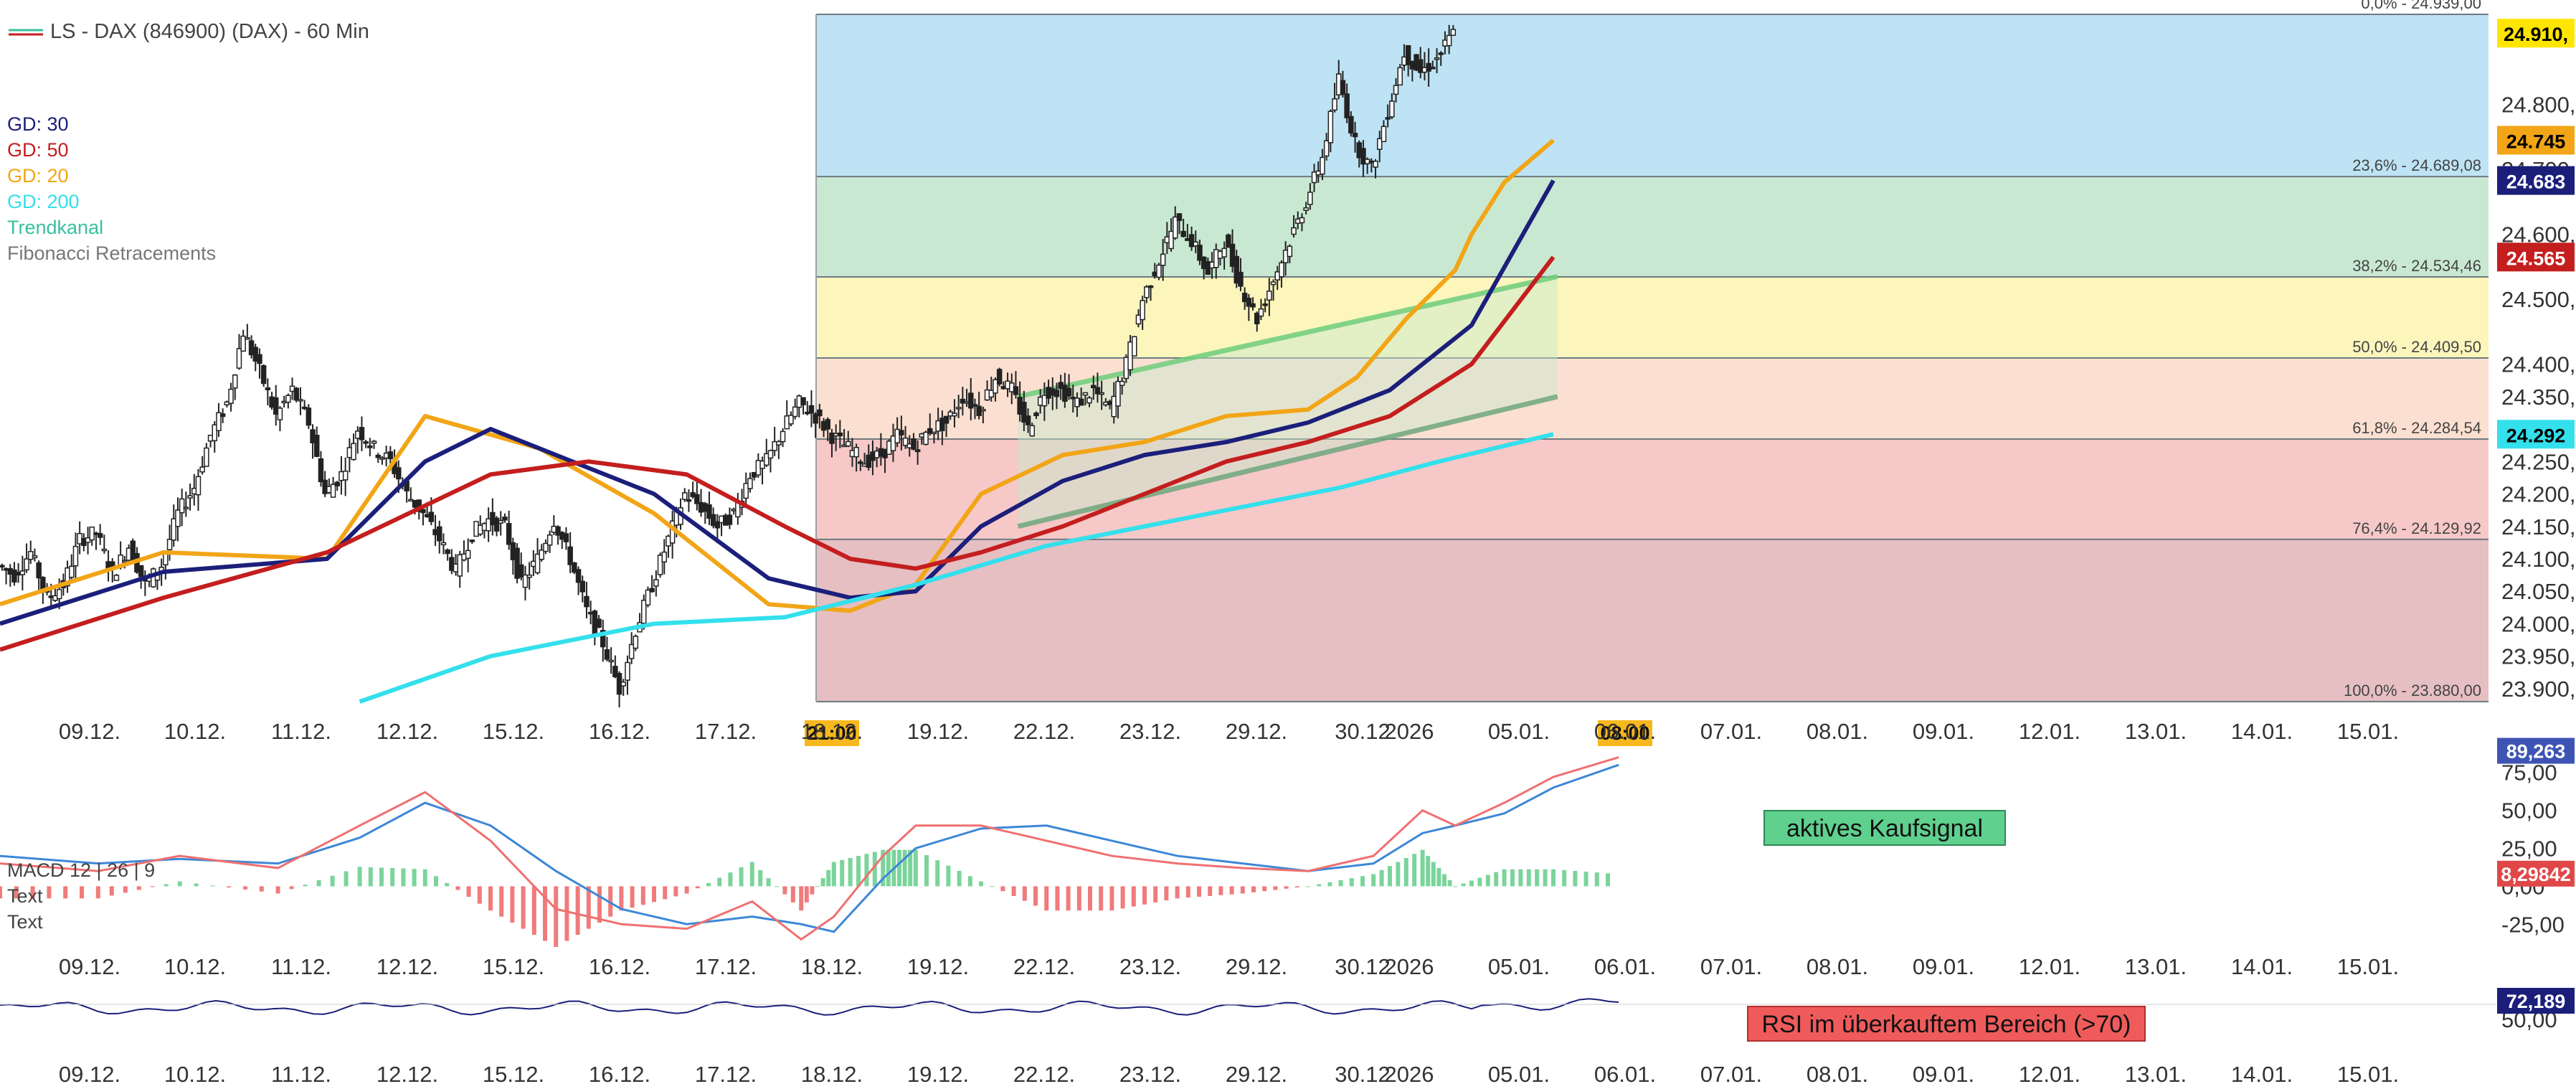 The image size is (2576, 1089). I want to click on x-tick-label: 11.12., so click(301, 966).